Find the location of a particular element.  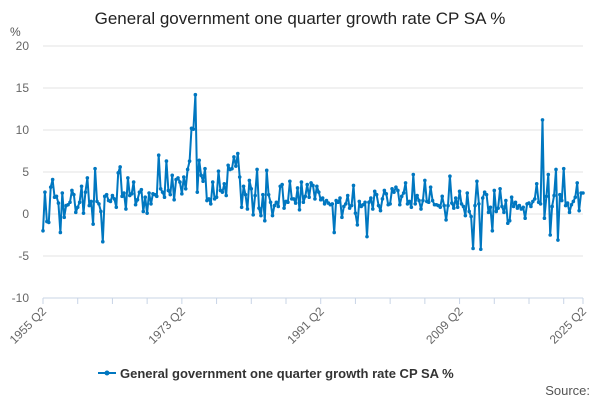

y-tick-label: 5 is located at coordinates (25, 172).